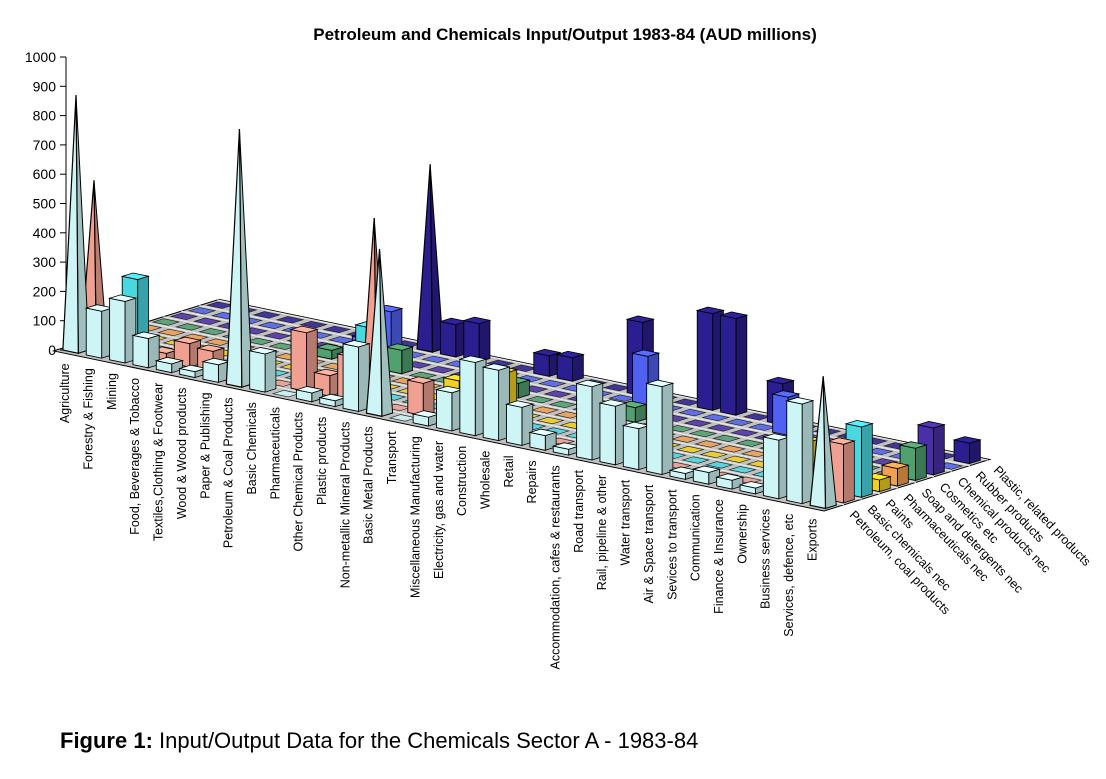  What do you see at coordinates (252, 448) in the screenshot?
I see `x-tick-label: Basic Chemicals` at bounding box center [252, 448].